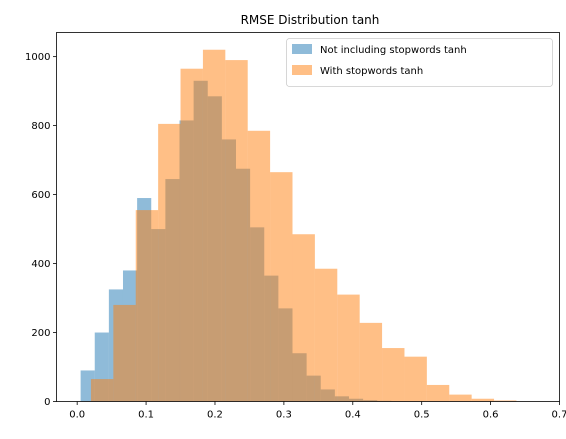 The width and height of the screenshot is (566, 439). What do you see at coordinates (310, 20) in the screenshot?
I see `chart-title: RMSE Distribution tanh` at bounding box center [310, 20].